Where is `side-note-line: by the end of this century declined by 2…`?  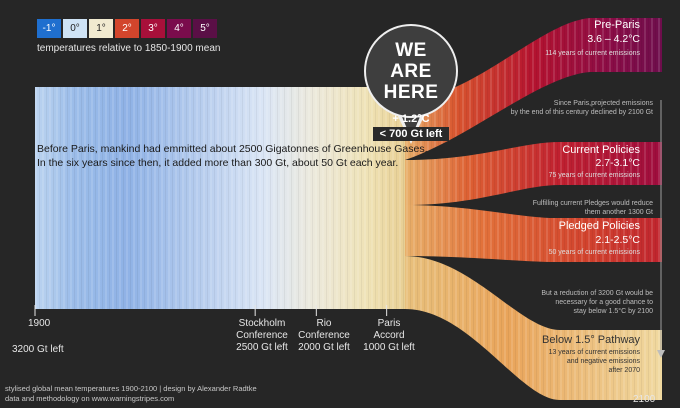
side-note-line: by the end of this century declined by 2… is located at coordinates (581, 112).